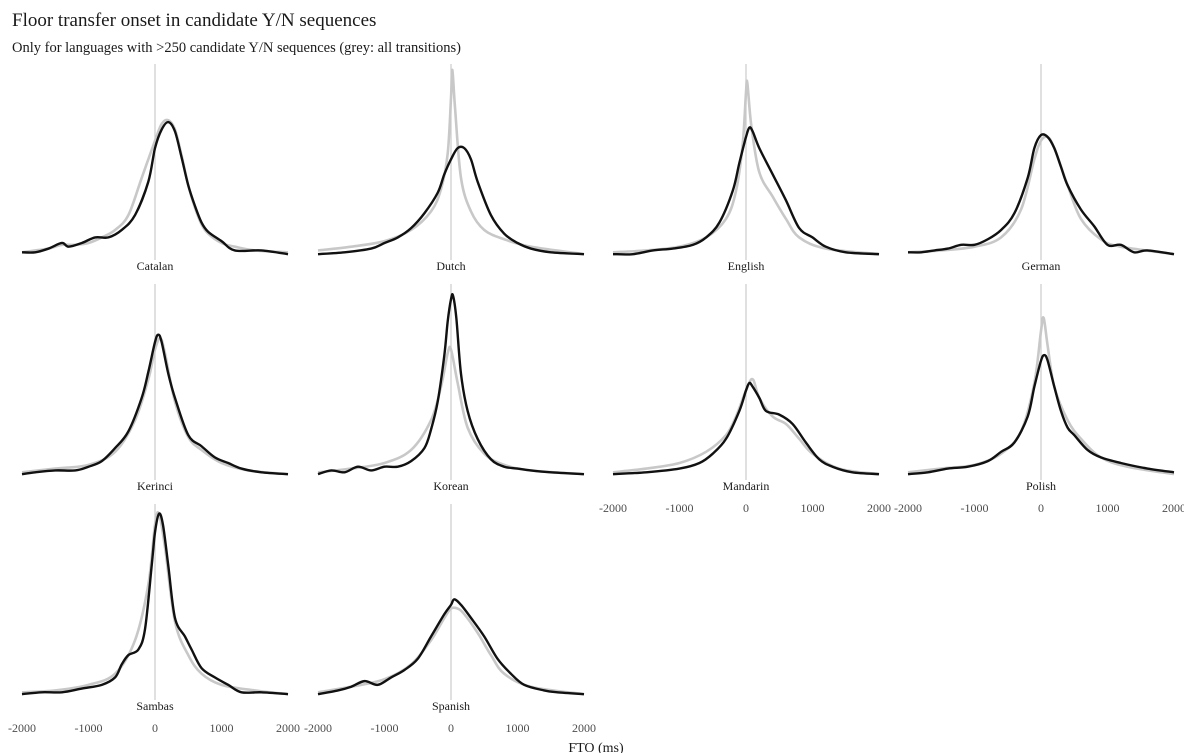 The width and height of the screenshot is (1184, 753). What do you see at coordinates (155, 486) in the screenshot?
I see `facet-label-kerinci: Kerinci` at bounding box center [155, 486].